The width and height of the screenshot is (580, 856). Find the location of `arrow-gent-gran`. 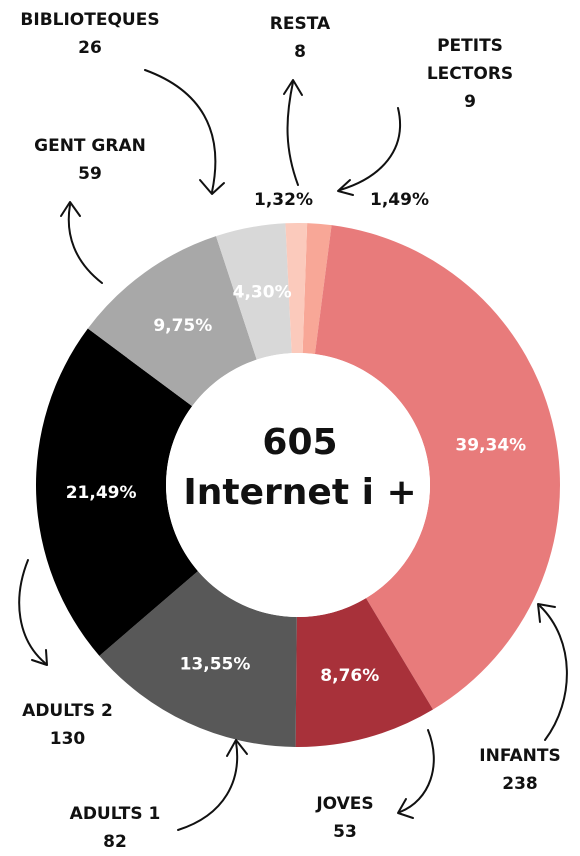

arrow-gent-gran is located at coordinates (81, 242).